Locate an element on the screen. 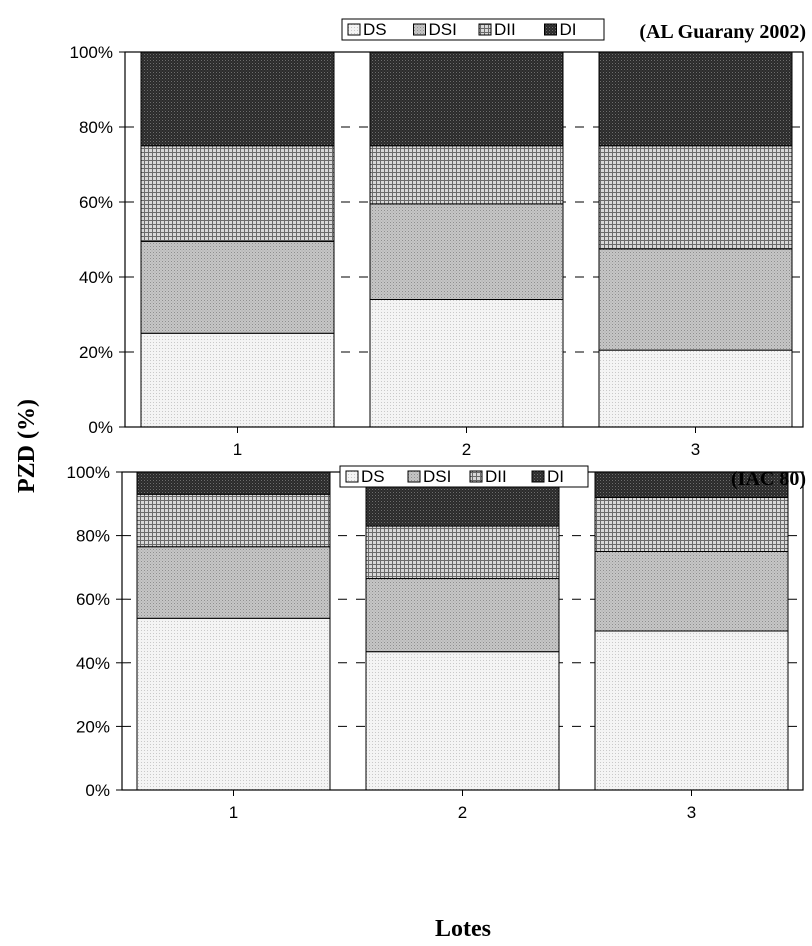 This screenshot has width=812, height=946. x-axis-title: Lotes is located at coordinates (463, 929).